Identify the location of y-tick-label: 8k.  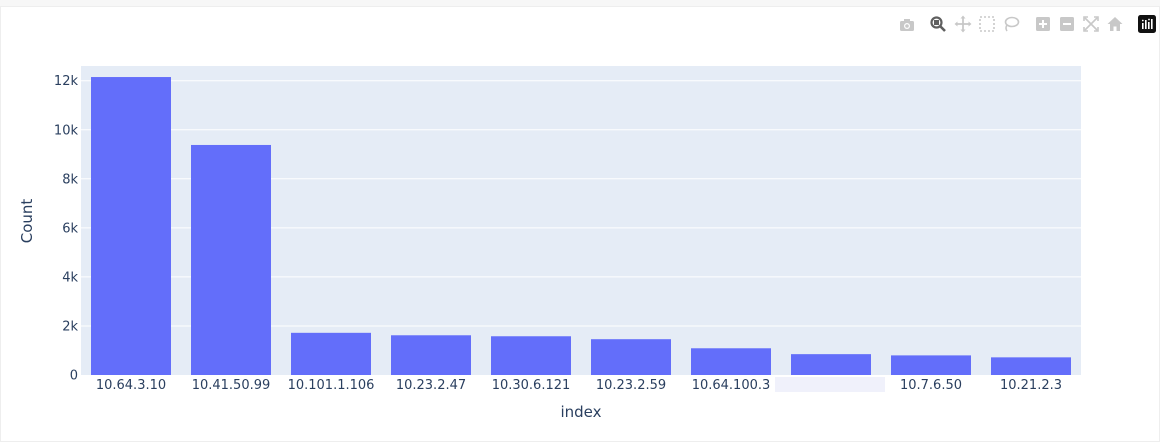
(70, 179).